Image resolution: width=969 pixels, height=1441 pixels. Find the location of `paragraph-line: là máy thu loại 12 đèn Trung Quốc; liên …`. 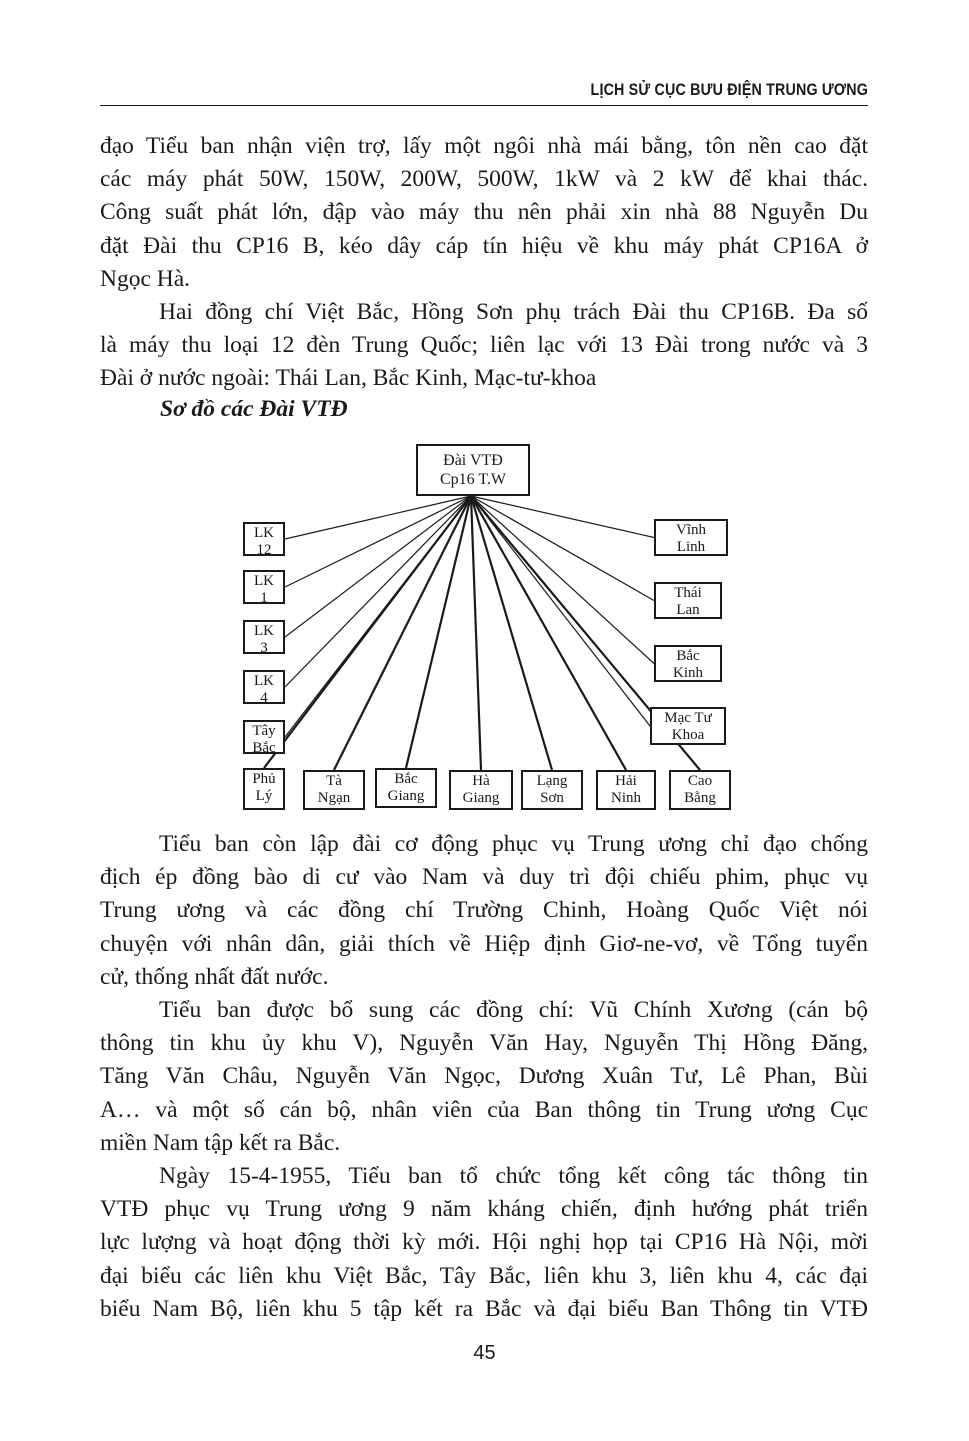

paragraph-line: là máy thu loại 12 đèn Trung Quốc; liên … is located at coordinates (484, 345).